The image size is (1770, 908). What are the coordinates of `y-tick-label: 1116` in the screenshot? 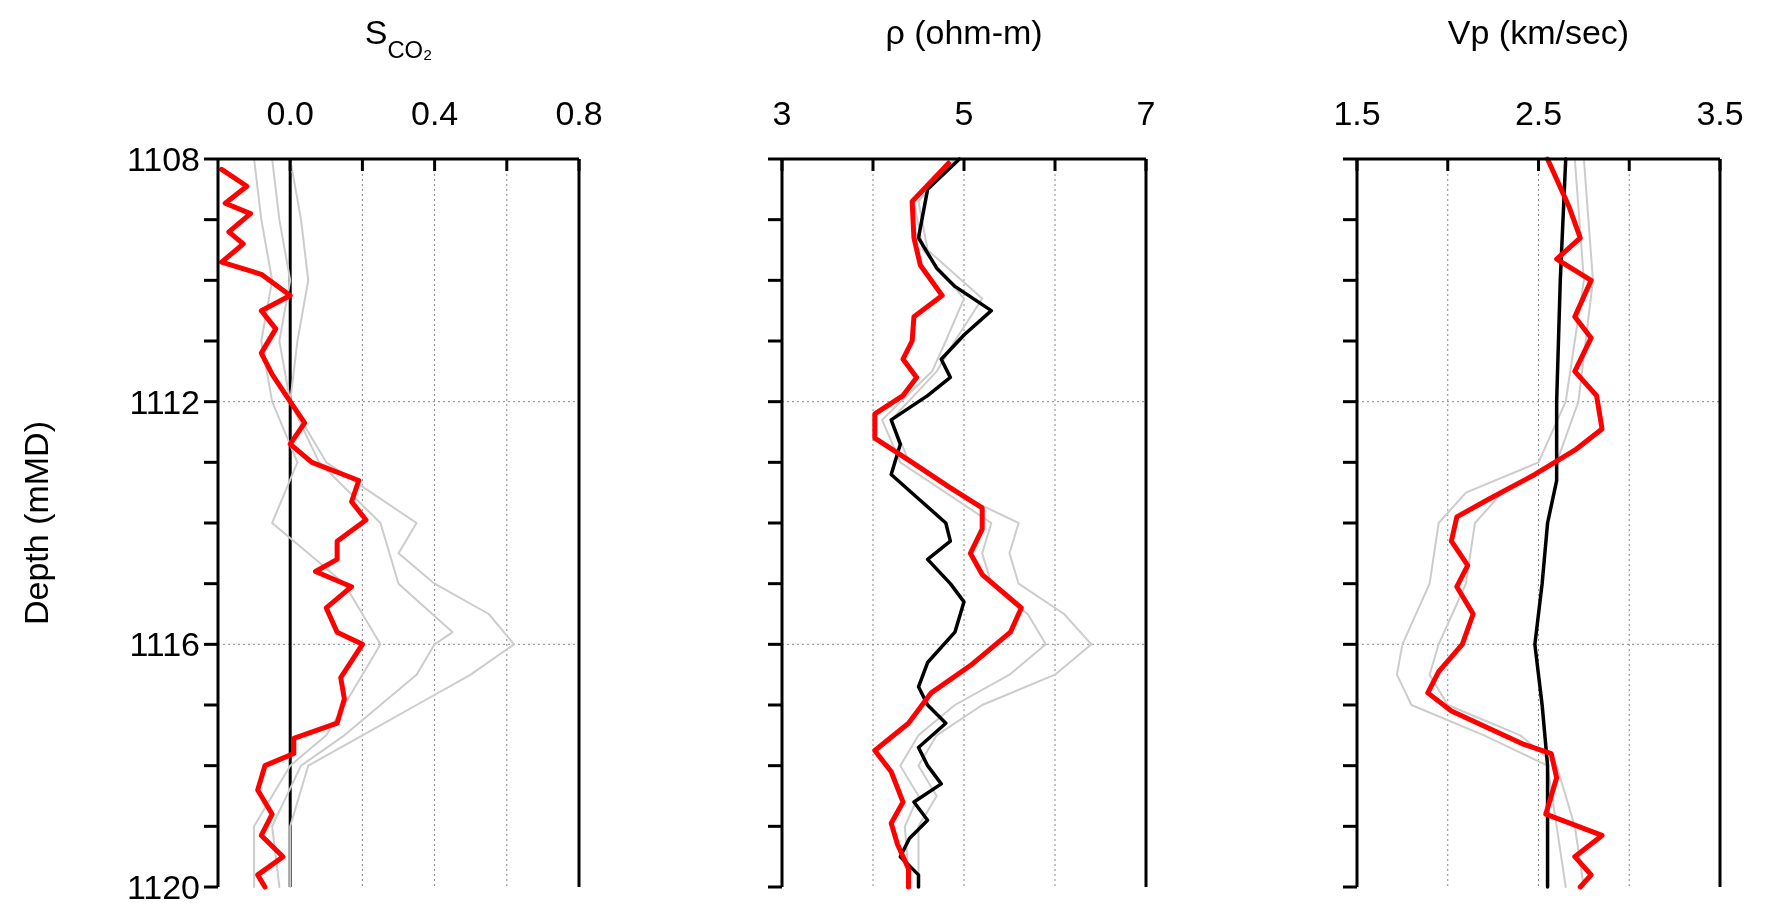 It's located at (164, 644).